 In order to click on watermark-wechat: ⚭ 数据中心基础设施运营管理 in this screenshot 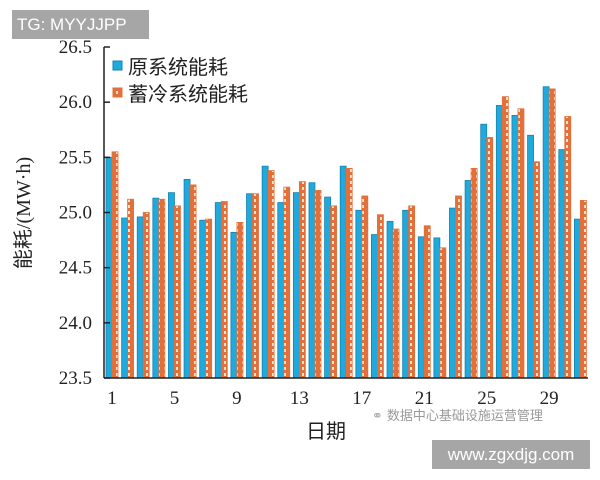, I will do `click(457, 414)`.